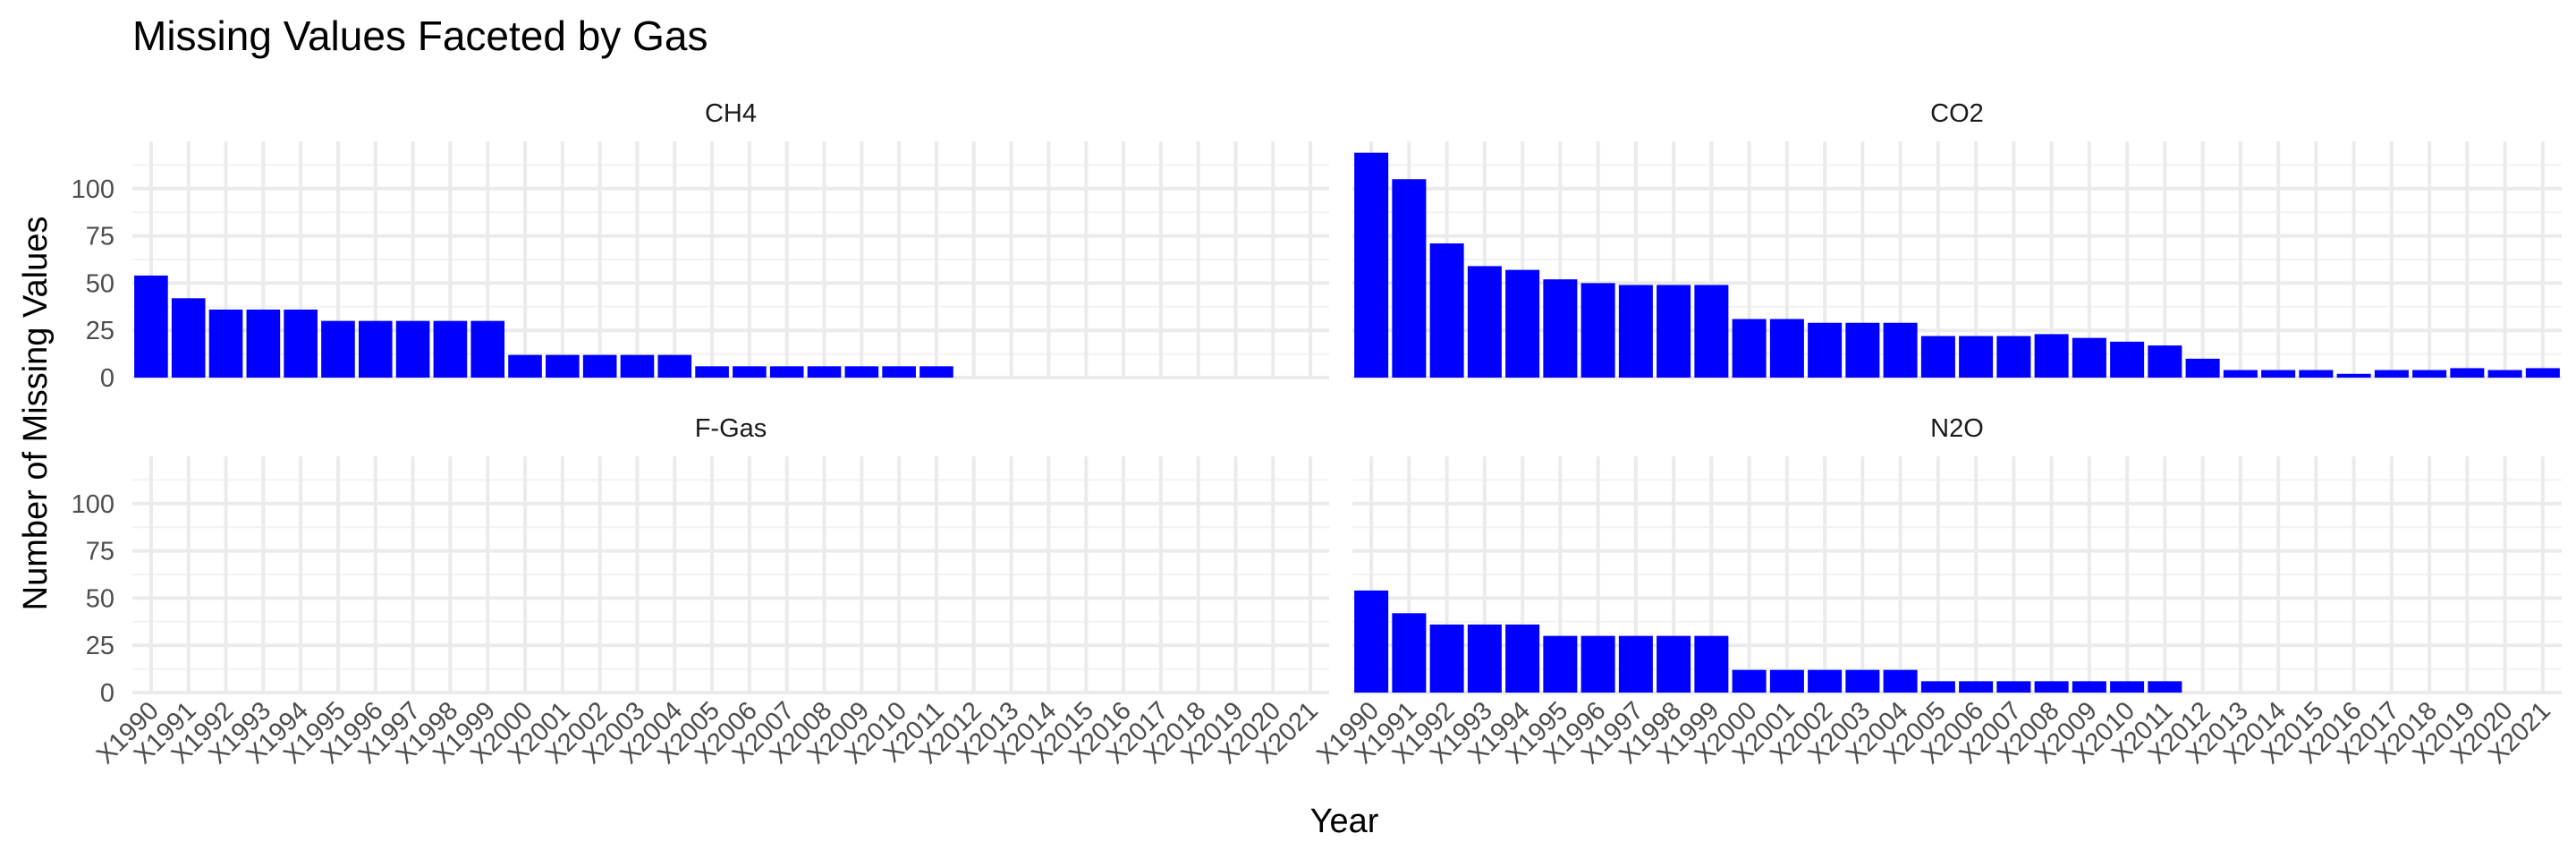 The width and height of the screenshot is (2576, 859). Describe the element at coordinates (1344, 821) in the screenshot. I see `x-axis-title: Year` at that location.